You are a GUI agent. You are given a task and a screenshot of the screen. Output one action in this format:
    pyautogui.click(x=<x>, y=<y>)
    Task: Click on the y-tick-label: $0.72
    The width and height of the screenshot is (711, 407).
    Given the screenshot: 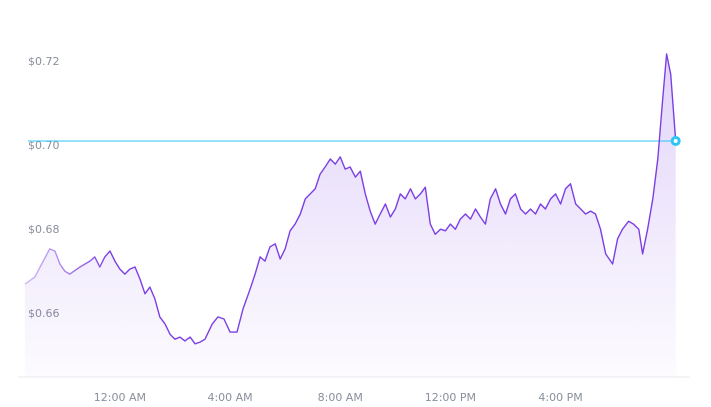 What is the action you would take?
    pyautogui.click(x=44, y=61)
    